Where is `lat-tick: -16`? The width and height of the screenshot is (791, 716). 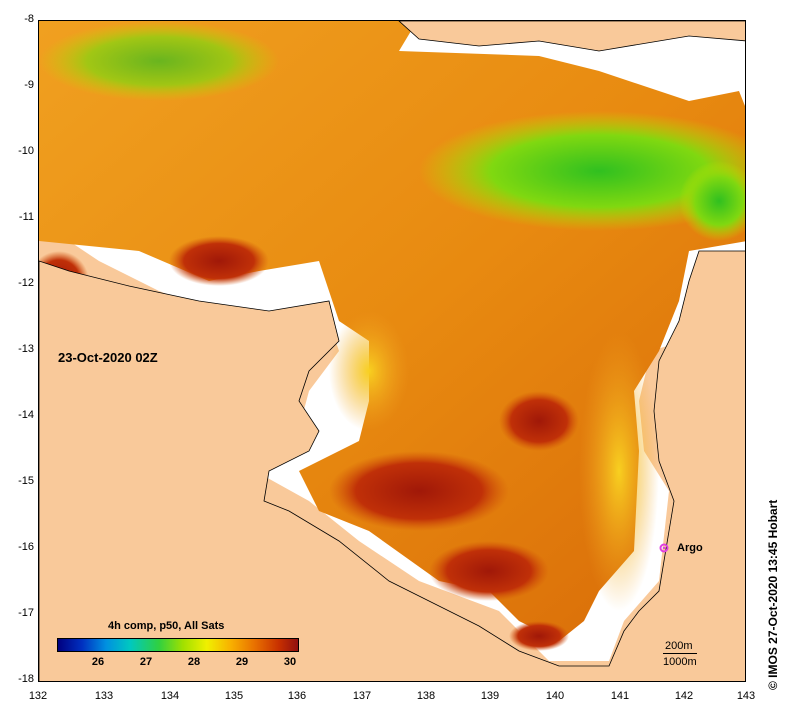 lat-tick: -16 is located at coordinates (26, 547).